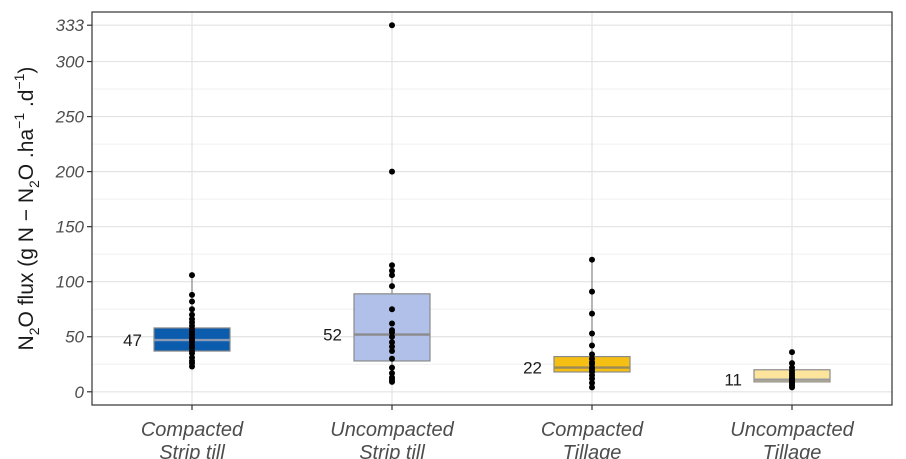 This screenshot has height=459, width=906. Describe the element at coordinates (26, 155) in the screenshot. I see `y-axis-title-part: O .ha` at that location.